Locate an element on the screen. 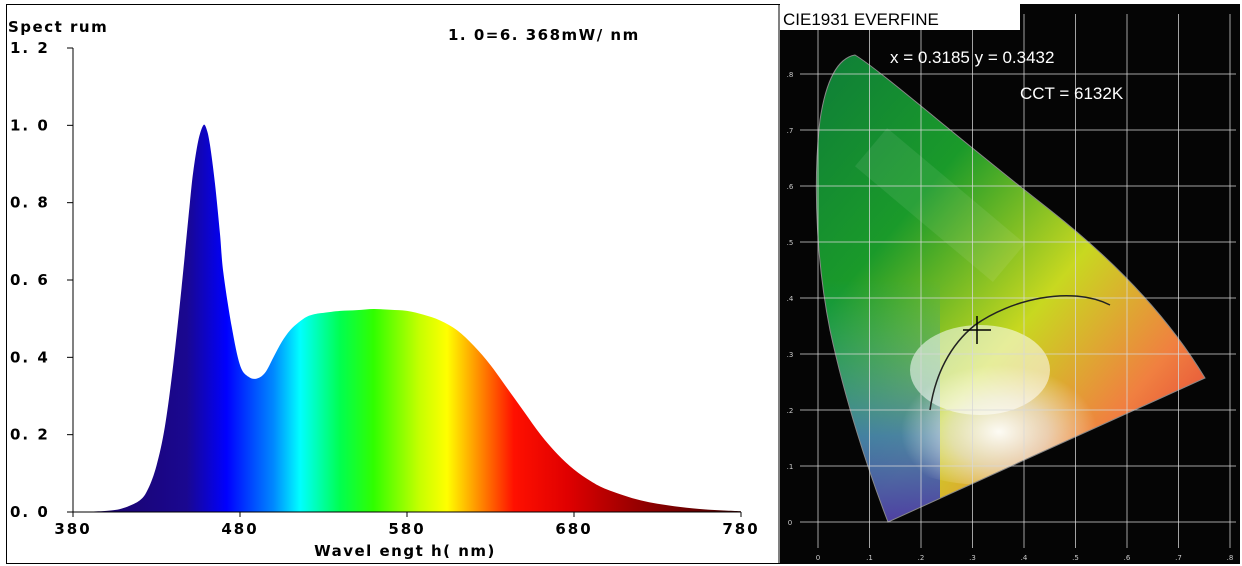 The height and width of the screenshot is (566, 1242). cie-x-tick-label: .3 is located at coordinates (972, 558).